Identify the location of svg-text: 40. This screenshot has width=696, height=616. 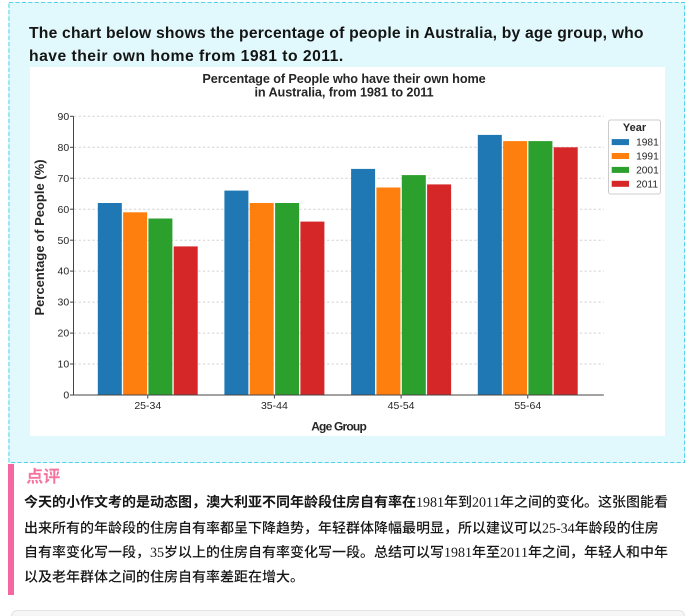
(64, 272).